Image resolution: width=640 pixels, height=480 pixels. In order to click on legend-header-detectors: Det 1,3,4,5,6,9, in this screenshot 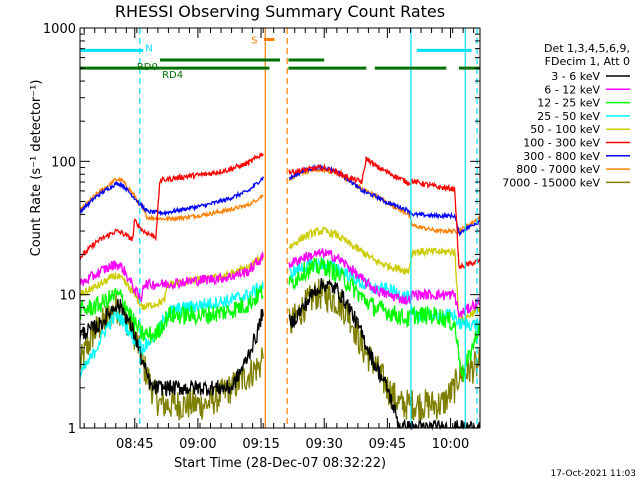, I will do `click(587, 48)`.